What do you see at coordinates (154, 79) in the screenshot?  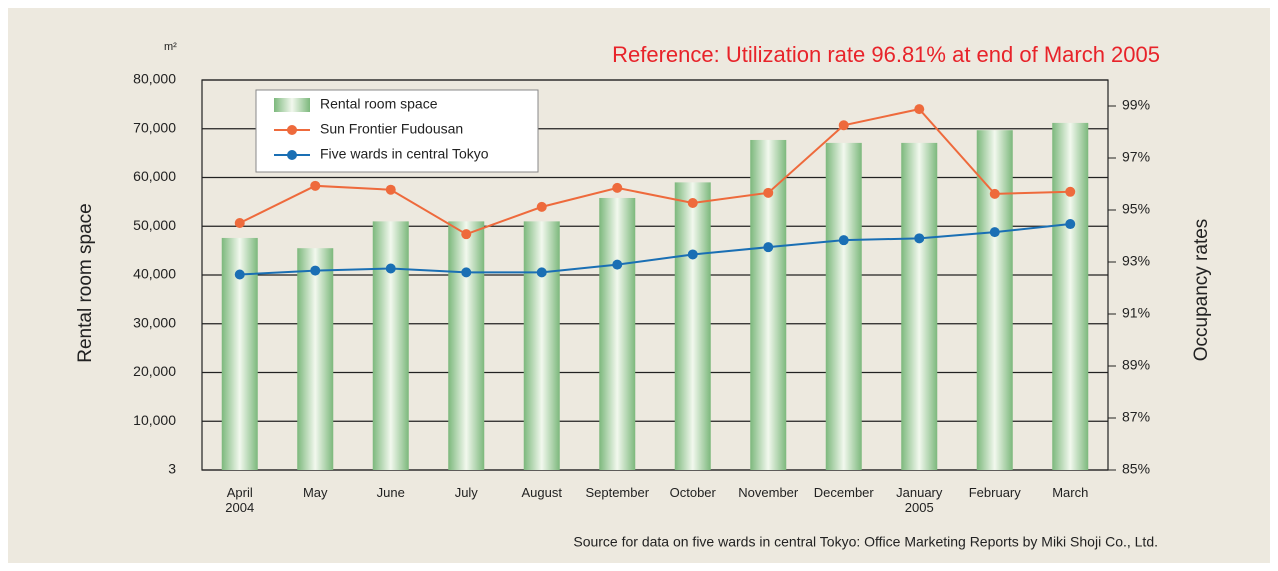 I see `y-tick-label: 80,000` at bounding box center [154, 79].